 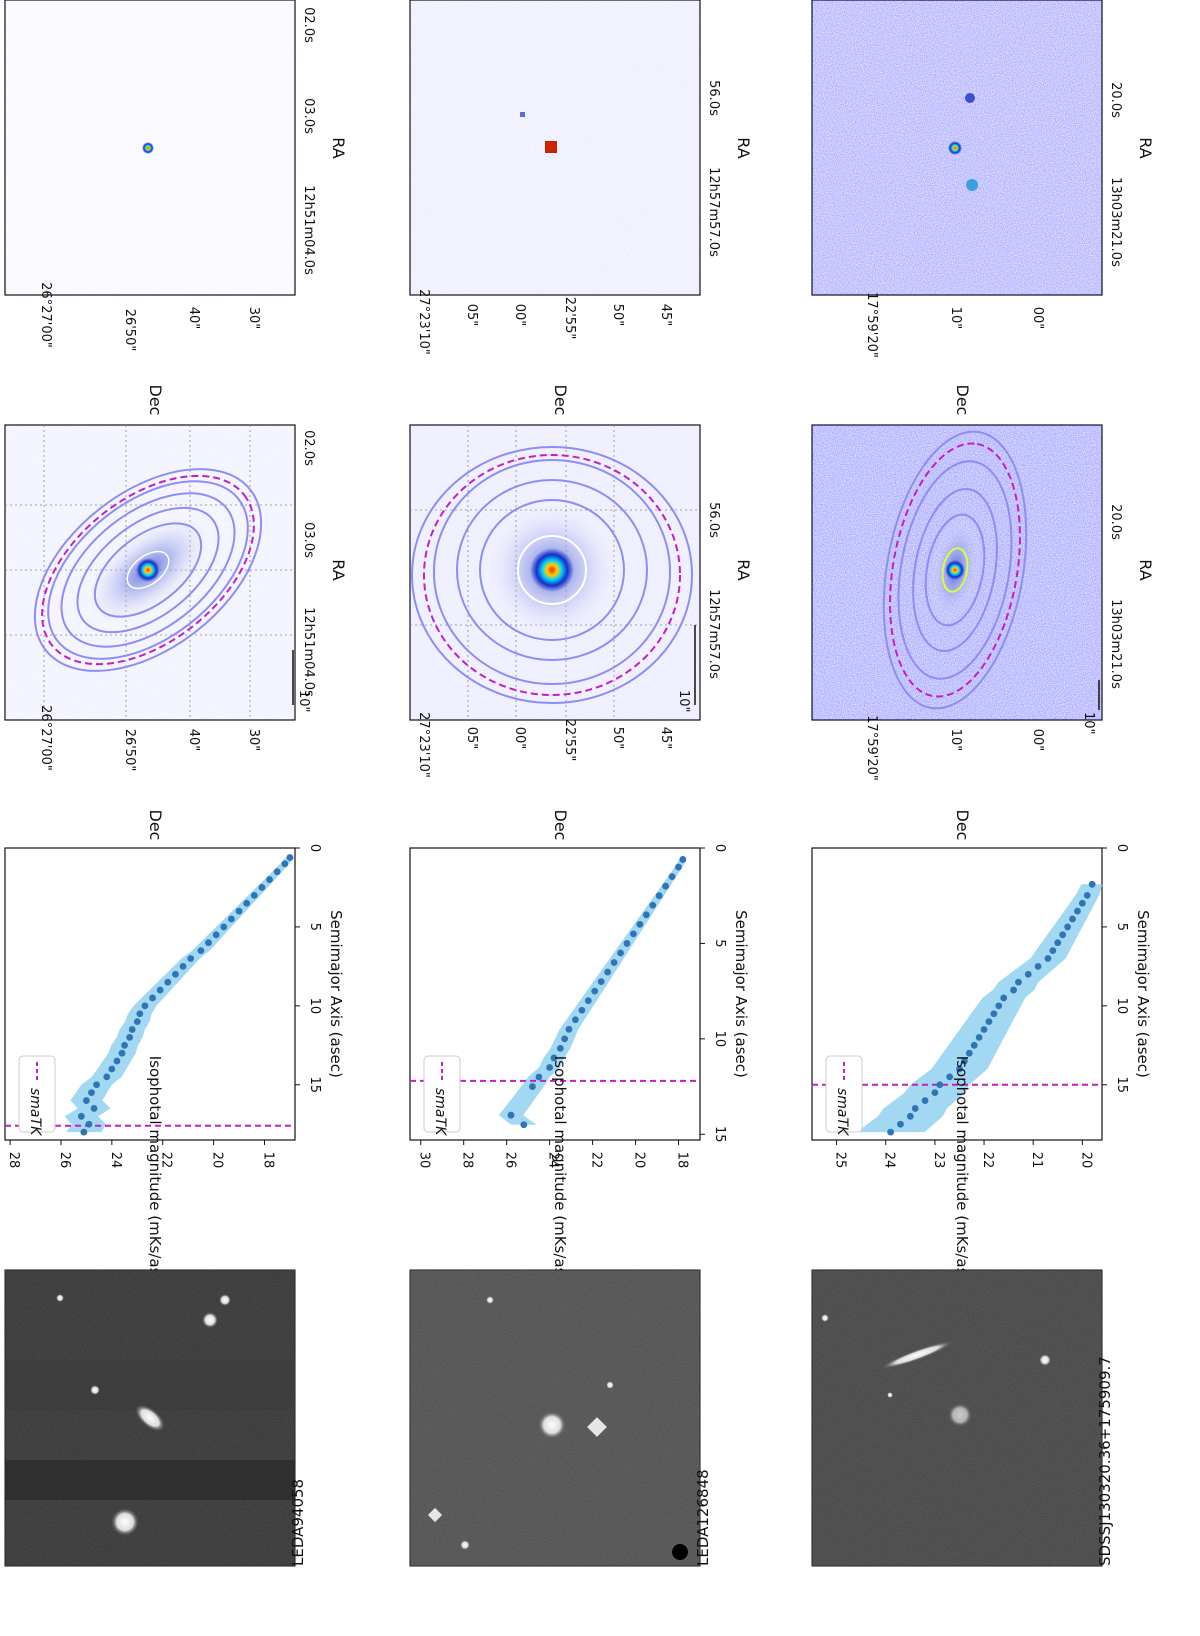 What do you see at coordinates (471, 738) in the screenshot?
I see `dec-tick-label: 05"` at bounding box center [471, 738].